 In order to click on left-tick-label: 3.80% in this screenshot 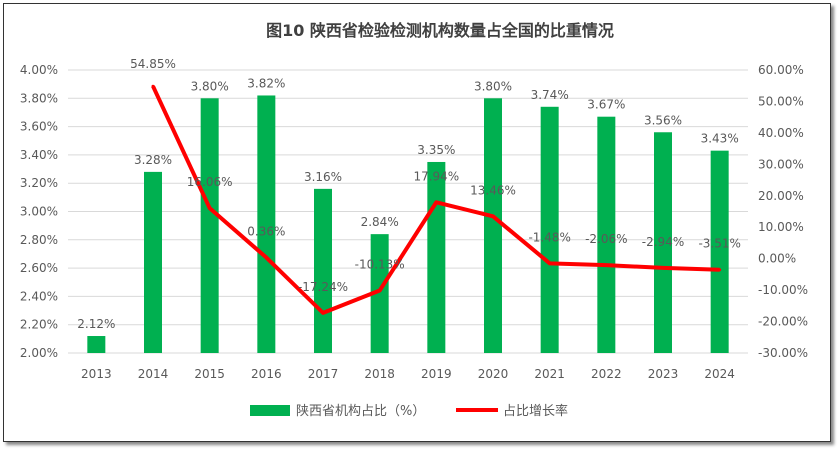, I will do `click(39, 98)`.